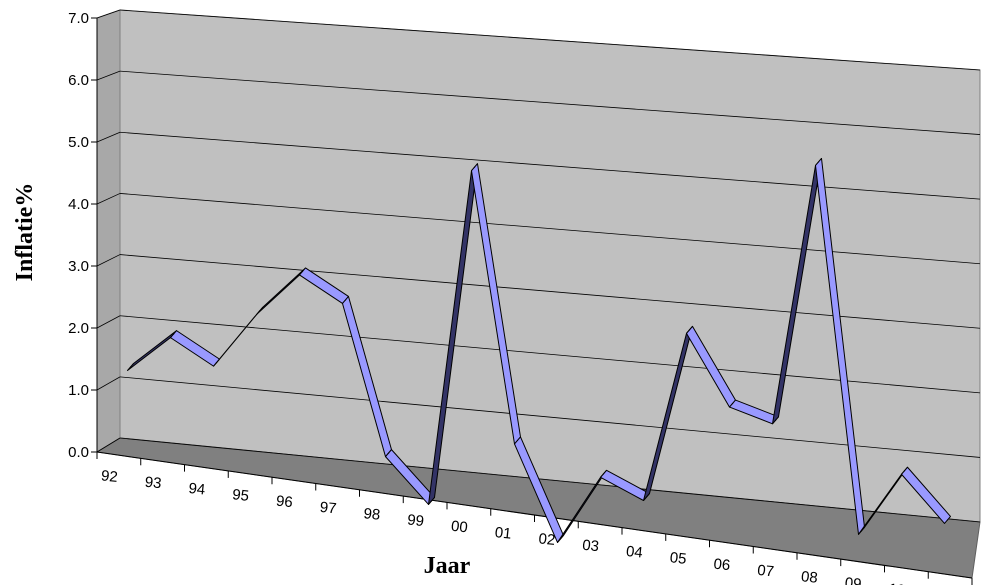 The image size is (997, 585). I want to click on x-tick-label: 94, so click(197, 489).